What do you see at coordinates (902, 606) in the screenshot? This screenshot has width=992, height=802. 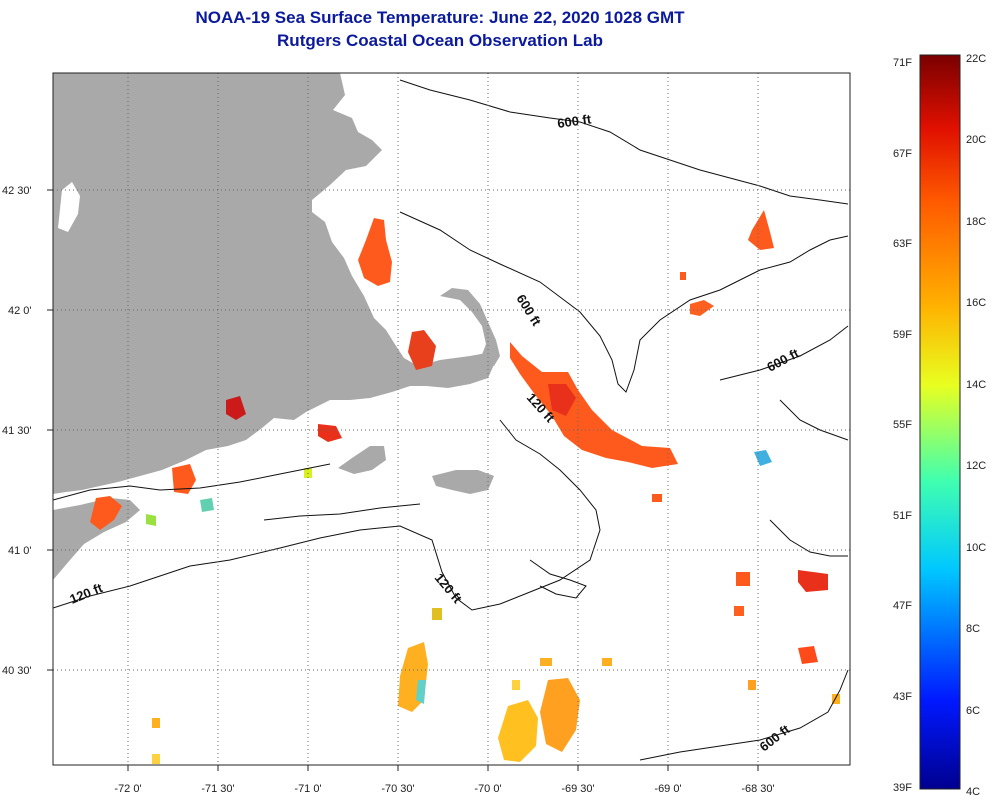 I see `colorbar-f-label: 47F` at bounding box center [902, 606].